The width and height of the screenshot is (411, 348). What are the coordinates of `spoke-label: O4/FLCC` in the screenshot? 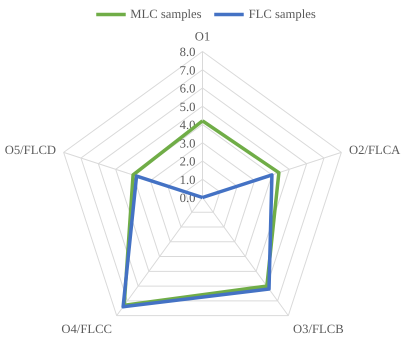 It's located at (86, 329).